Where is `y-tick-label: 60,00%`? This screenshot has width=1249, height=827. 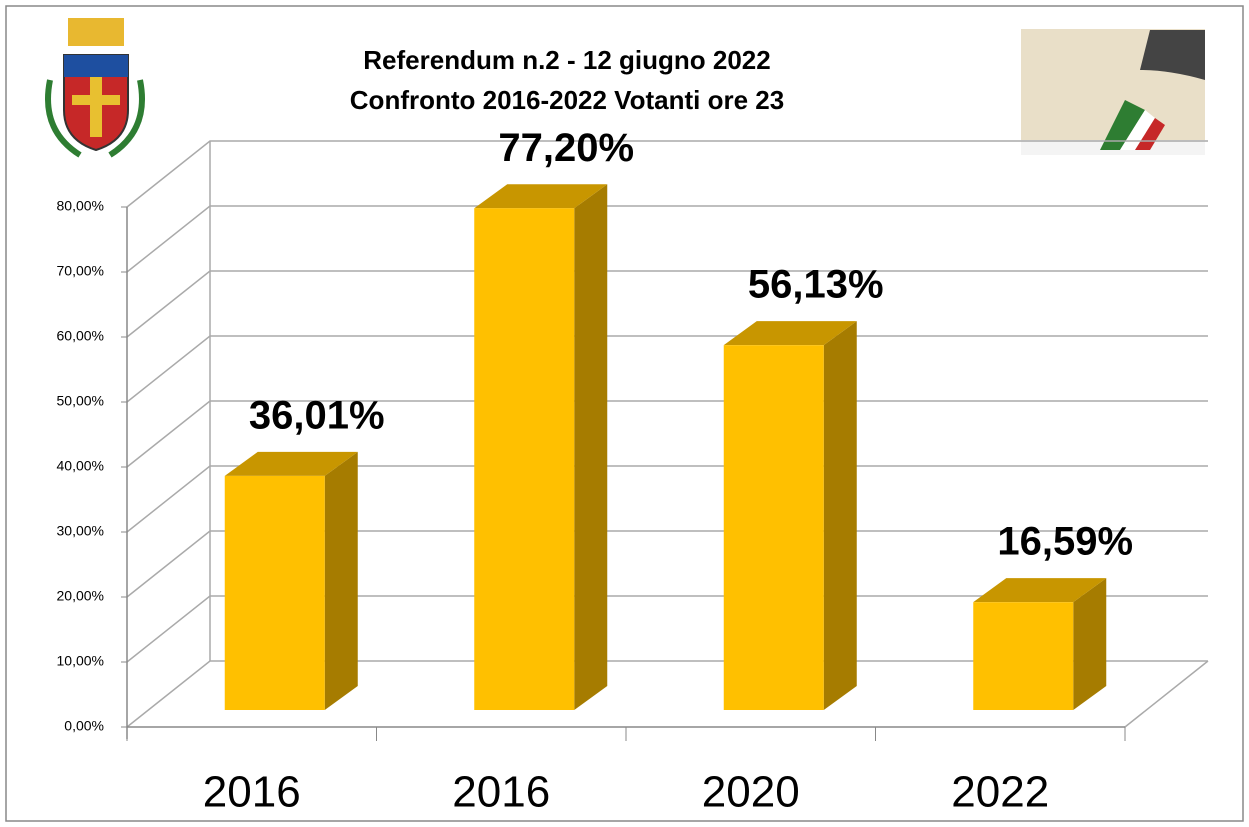
y-tick-label: 60,00% is located at coordinates (80, 336).